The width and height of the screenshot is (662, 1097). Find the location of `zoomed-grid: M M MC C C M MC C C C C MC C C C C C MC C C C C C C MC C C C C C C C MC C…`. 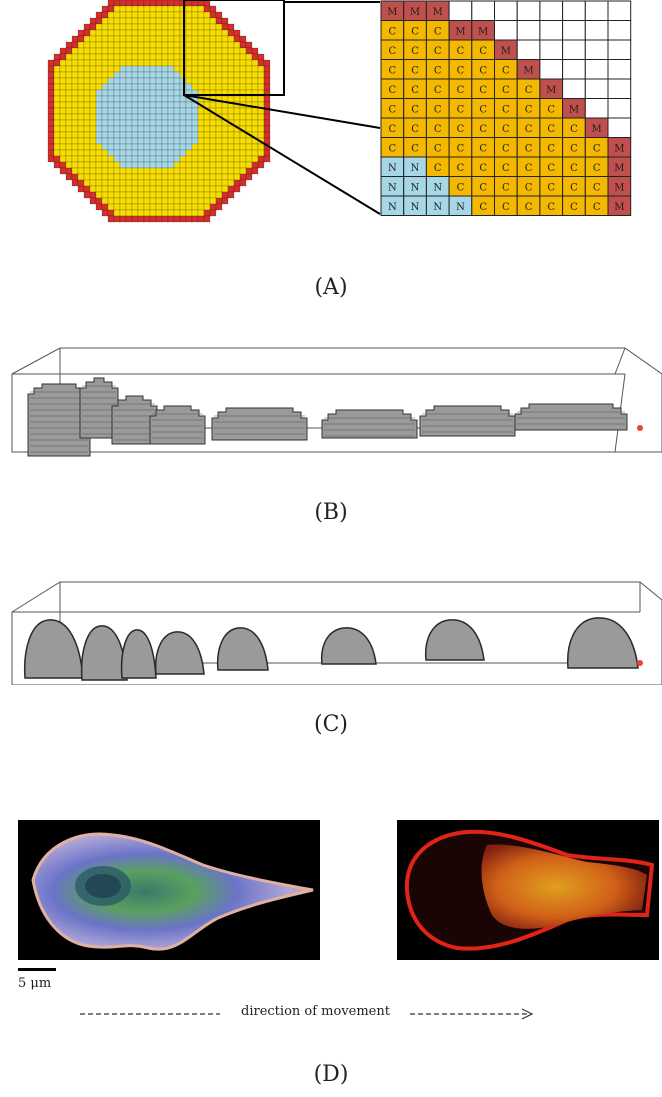

zoomed-grid: M M MC C C M MC C C C C MC C C C C C MC C C C C C C MC C C C C C C C MC C… is located at coordinates (506, 108).